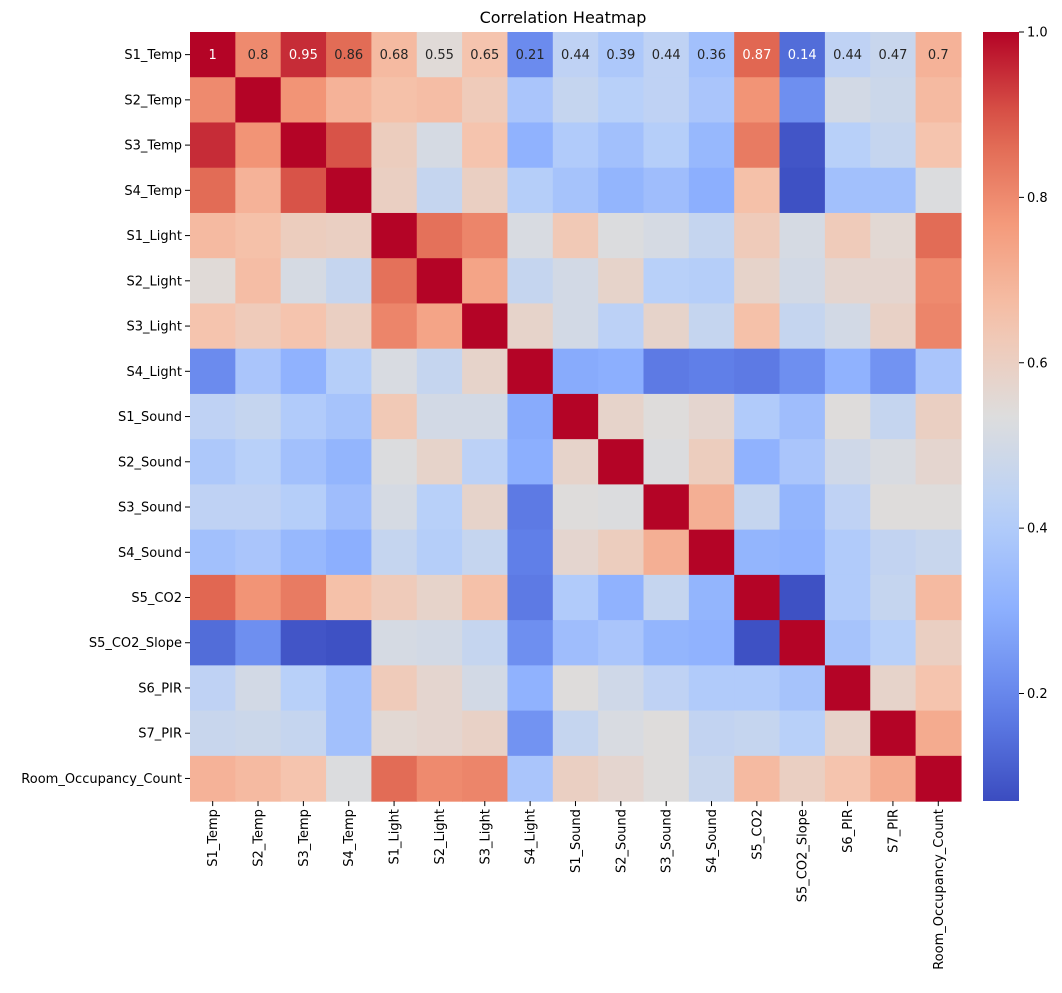 The height and width of the screenshot is (993, 1062). What do you see at coordinates (153, 146) in the screenshot?
I see `y-tick-label: S3_Temp` at bounding box center [153, 146].